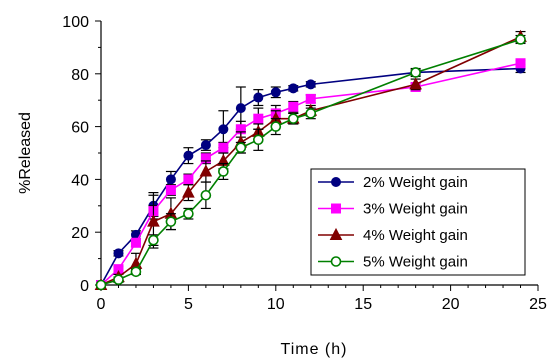 The image size is (554, 358). Describe the element at coordinates (80, 233) in the screenshot. I see `y-tick-label: 20` at that location.